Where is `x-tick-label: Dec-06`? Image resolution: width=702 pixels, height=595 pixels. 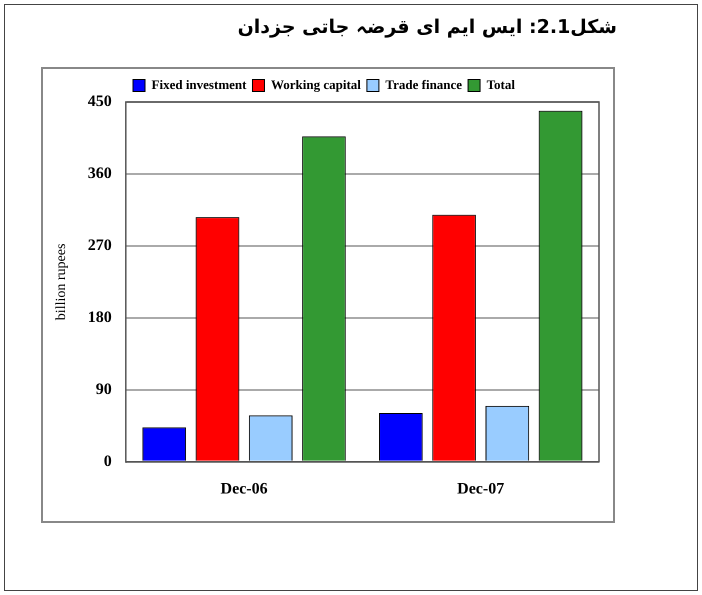
x-tick-label: Dec-06 is located at coordinates (244, 489).